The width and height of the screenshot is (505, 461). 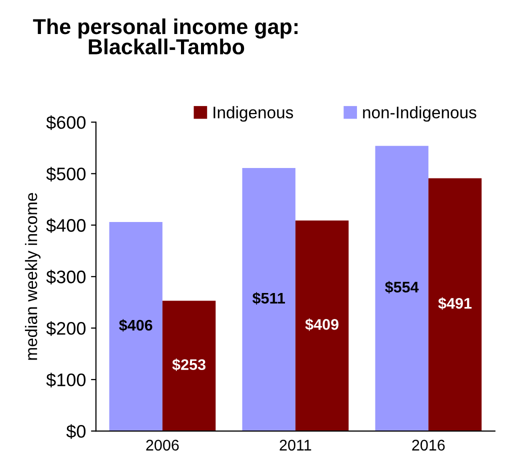 I want to click on data-label: $406, so click(x=135, y=325).